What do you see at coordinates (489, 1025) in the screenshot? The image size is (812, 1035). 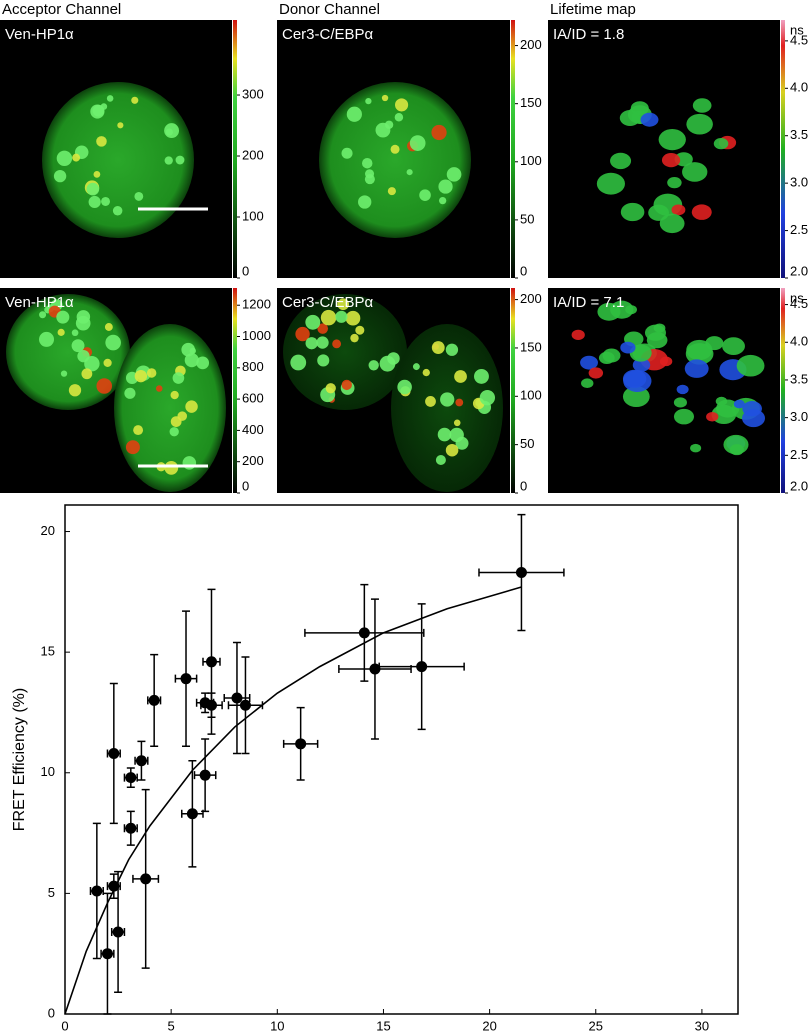 I see `x-tick-label: 20` at bounding box center [489, 1025].